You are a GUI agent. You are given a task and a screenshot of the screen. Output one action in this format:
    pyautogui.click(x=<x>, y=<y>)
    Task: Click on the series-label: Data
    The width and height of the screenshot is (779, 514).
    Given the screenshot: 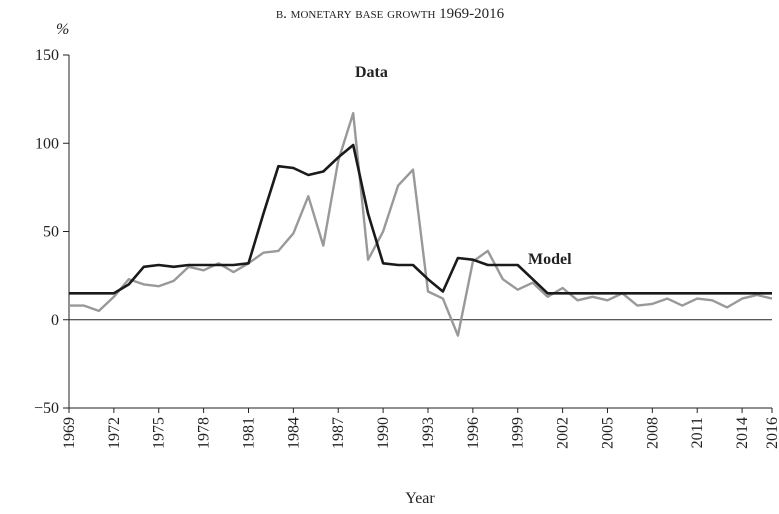 What is the action you would take?
    pyautogui.click(x=371, y=72)
    